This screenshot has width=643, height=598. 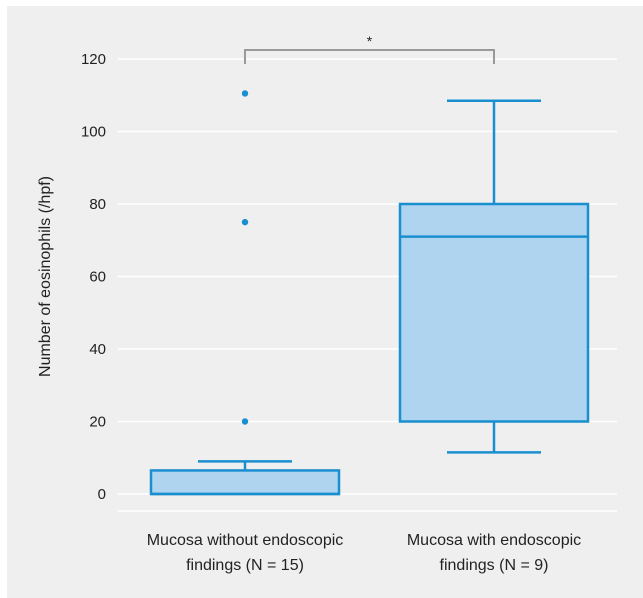 I want to click on significance-bracket: *, so click(x=369, y=48).